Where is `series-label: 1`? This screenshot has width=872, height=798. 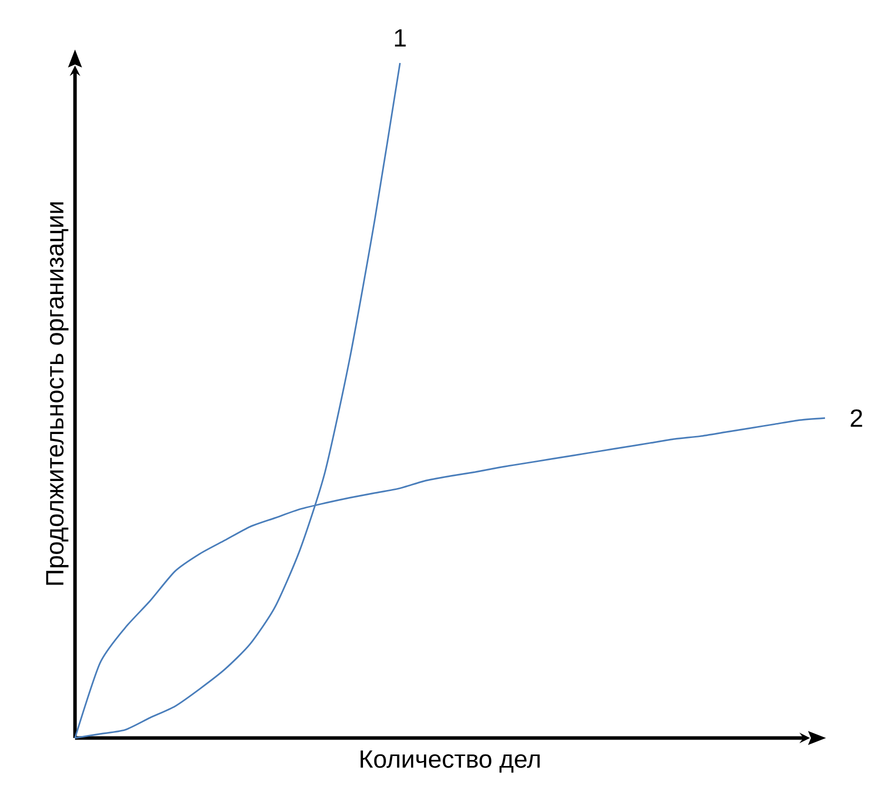 series-label: 1 is located at coordinates (400, 37).